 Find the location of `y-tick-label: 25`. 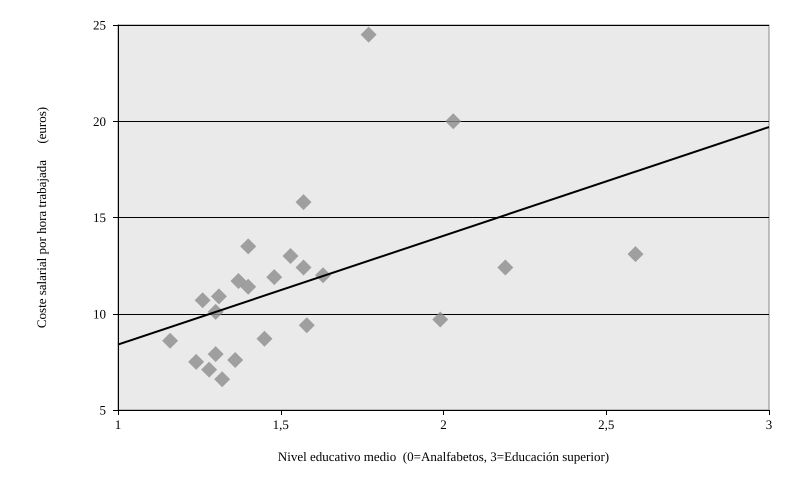

y-tick-label: 25 is located at coordinates (99, 25).